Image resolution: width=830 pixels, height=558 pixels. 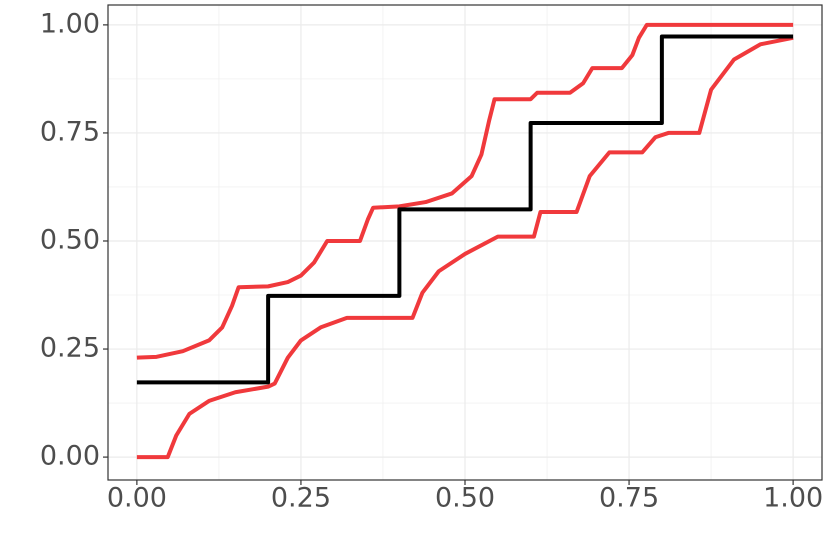 I want to click on y-tick-label: 1.00, so click(x=70, y=23).